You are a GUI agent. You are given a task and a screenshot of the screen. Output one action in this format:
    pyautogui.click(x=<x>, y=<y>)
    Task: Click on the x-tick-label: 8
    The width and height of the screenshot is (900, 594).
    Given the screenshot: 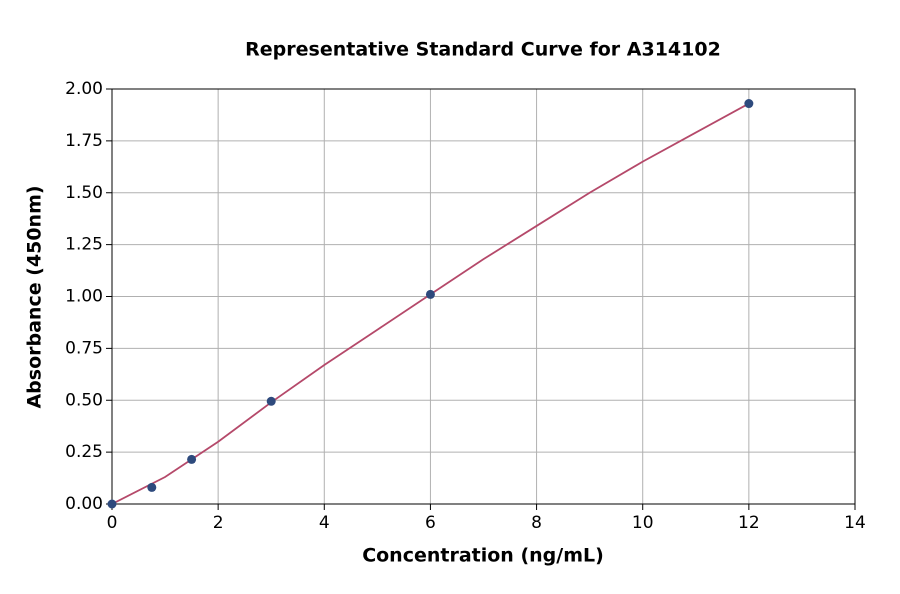 What is the action you would take?
    pyautogui.click(x=536, y=523)
    